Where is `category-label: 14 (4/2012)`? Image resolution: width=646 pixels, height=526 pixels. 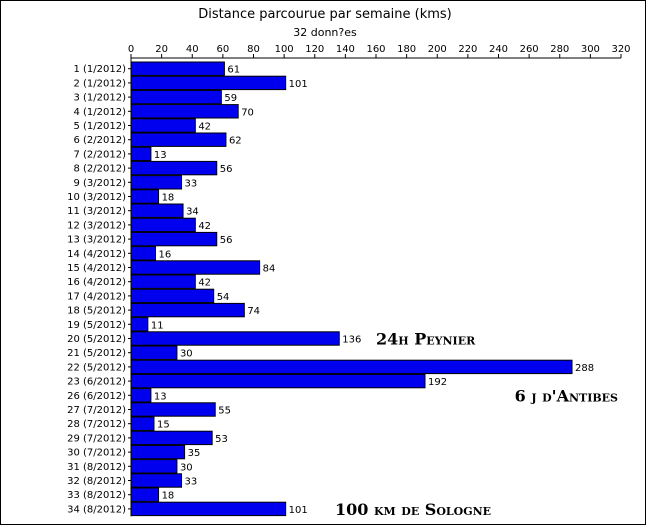 category-label: 14 (4/2012) is located at coordinates (96, 254).